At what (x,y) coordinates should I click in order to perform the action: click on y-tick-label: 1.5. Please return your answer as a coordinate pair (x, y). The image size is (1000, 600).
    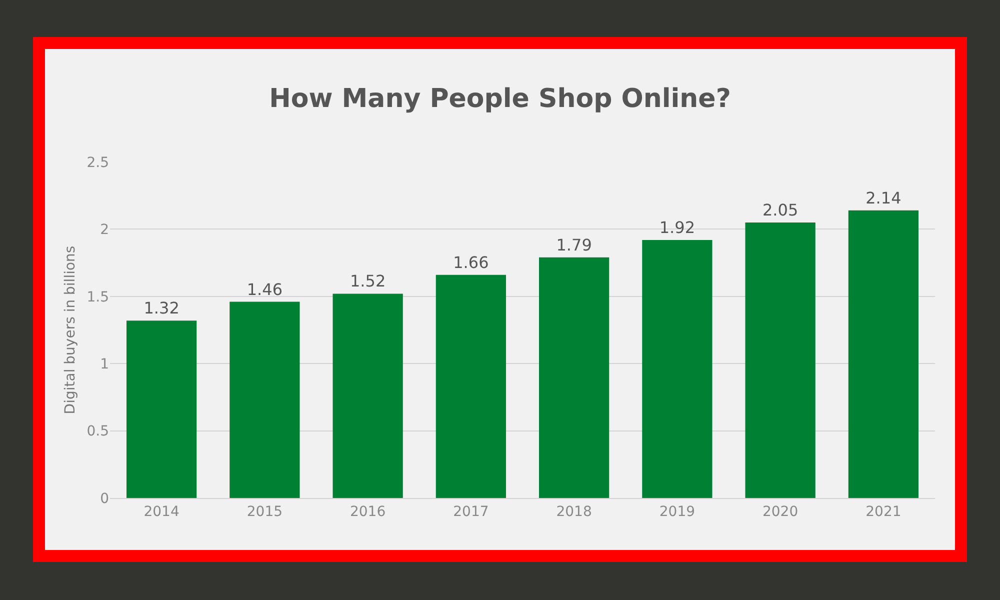
    Looking at the image, I should click on (97, 297).